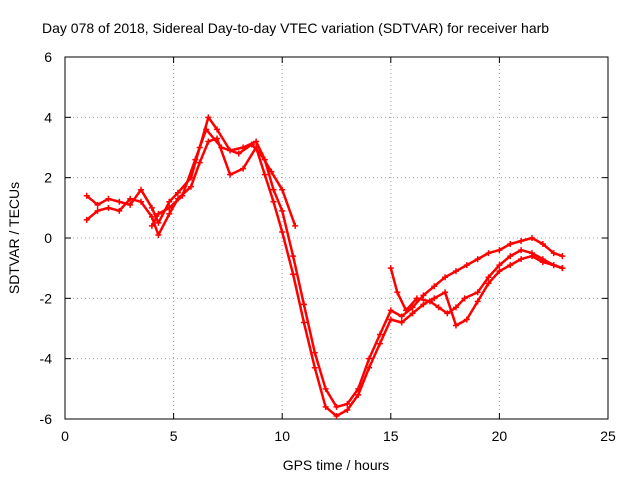 This screenshot has width=640, height=480. Describe the element at coordinates (336, 465) in the screenshot. I see `x-axis-label: GPS time / hours` at that location.